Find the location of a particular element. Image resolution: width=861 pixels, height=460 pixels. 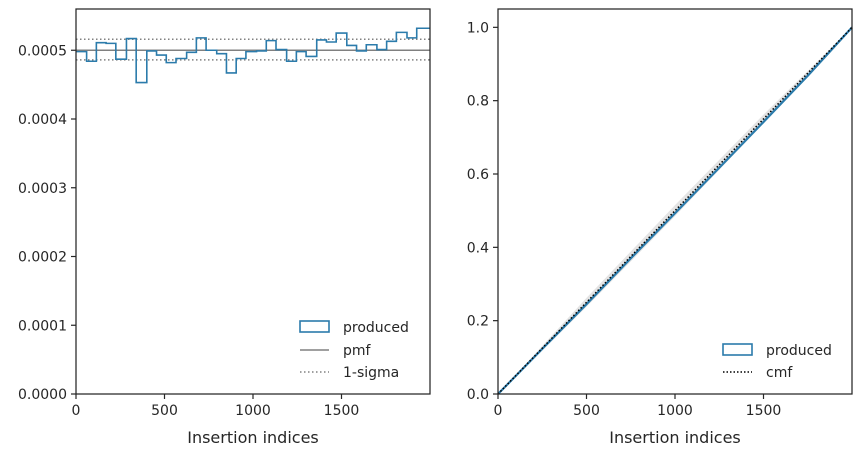

legend-pmf-label: pmf is located at coordinates (357, 351).